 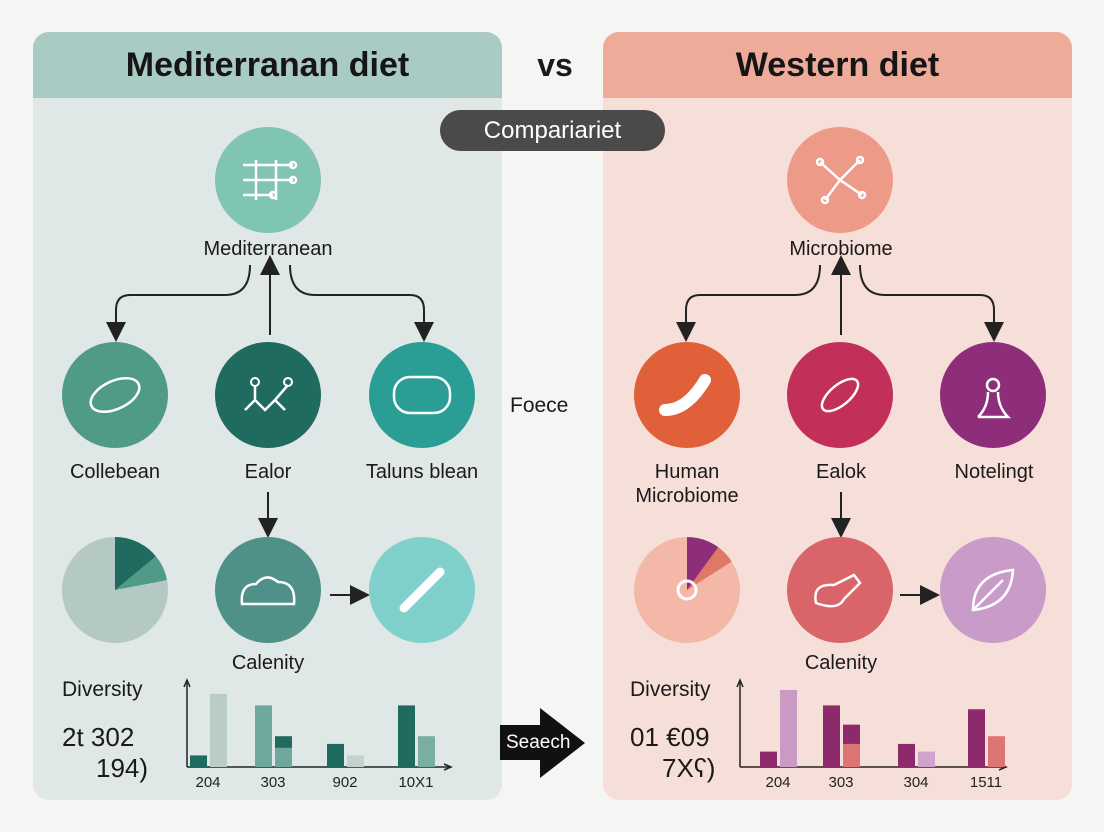 I want to click on lamp-icon, so click(x=993, y=395).